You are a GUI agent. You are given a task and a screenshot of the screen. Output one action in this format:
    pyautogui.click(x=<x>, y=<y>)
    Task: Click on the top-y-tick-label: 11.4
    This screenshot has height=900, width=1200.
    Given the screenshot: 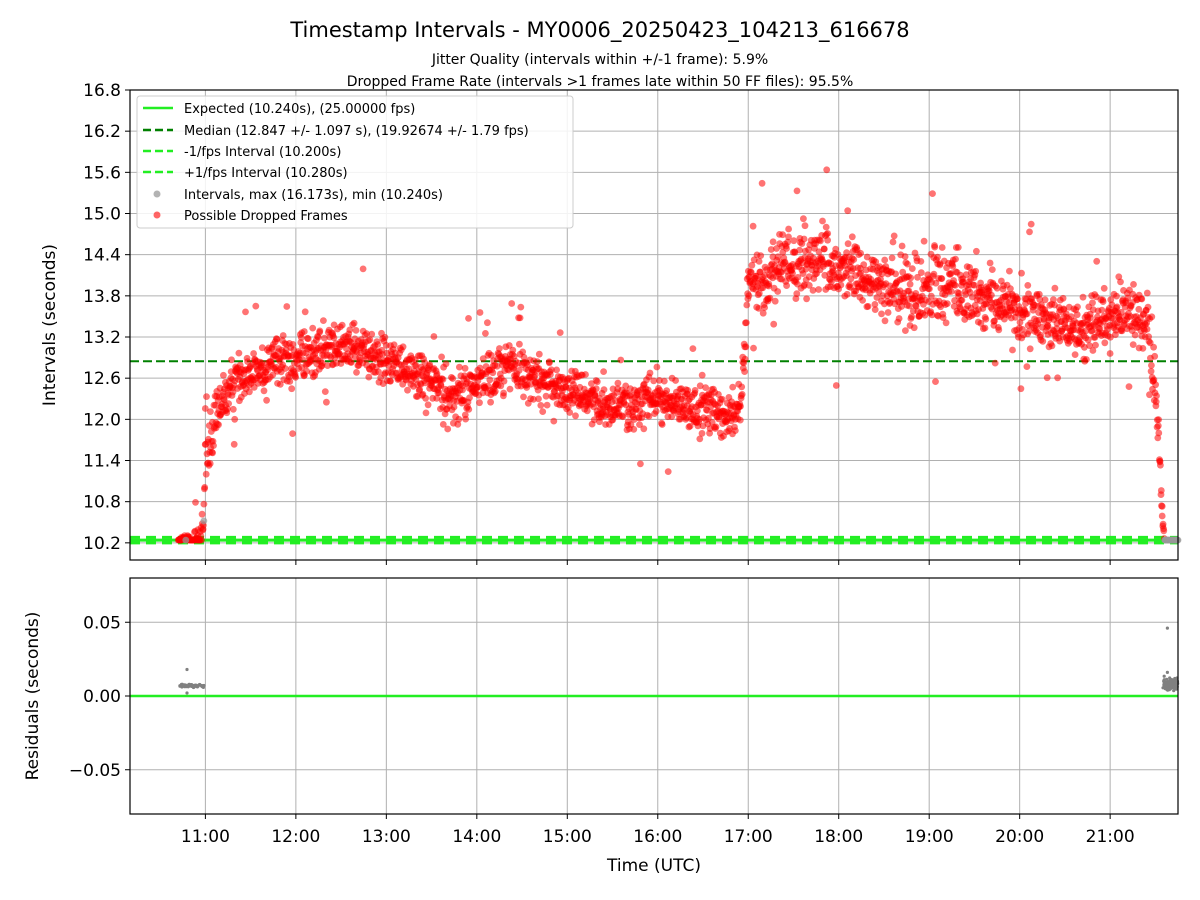 What is the action you would take?
    pyautogui.click(x=102, y=462)
    